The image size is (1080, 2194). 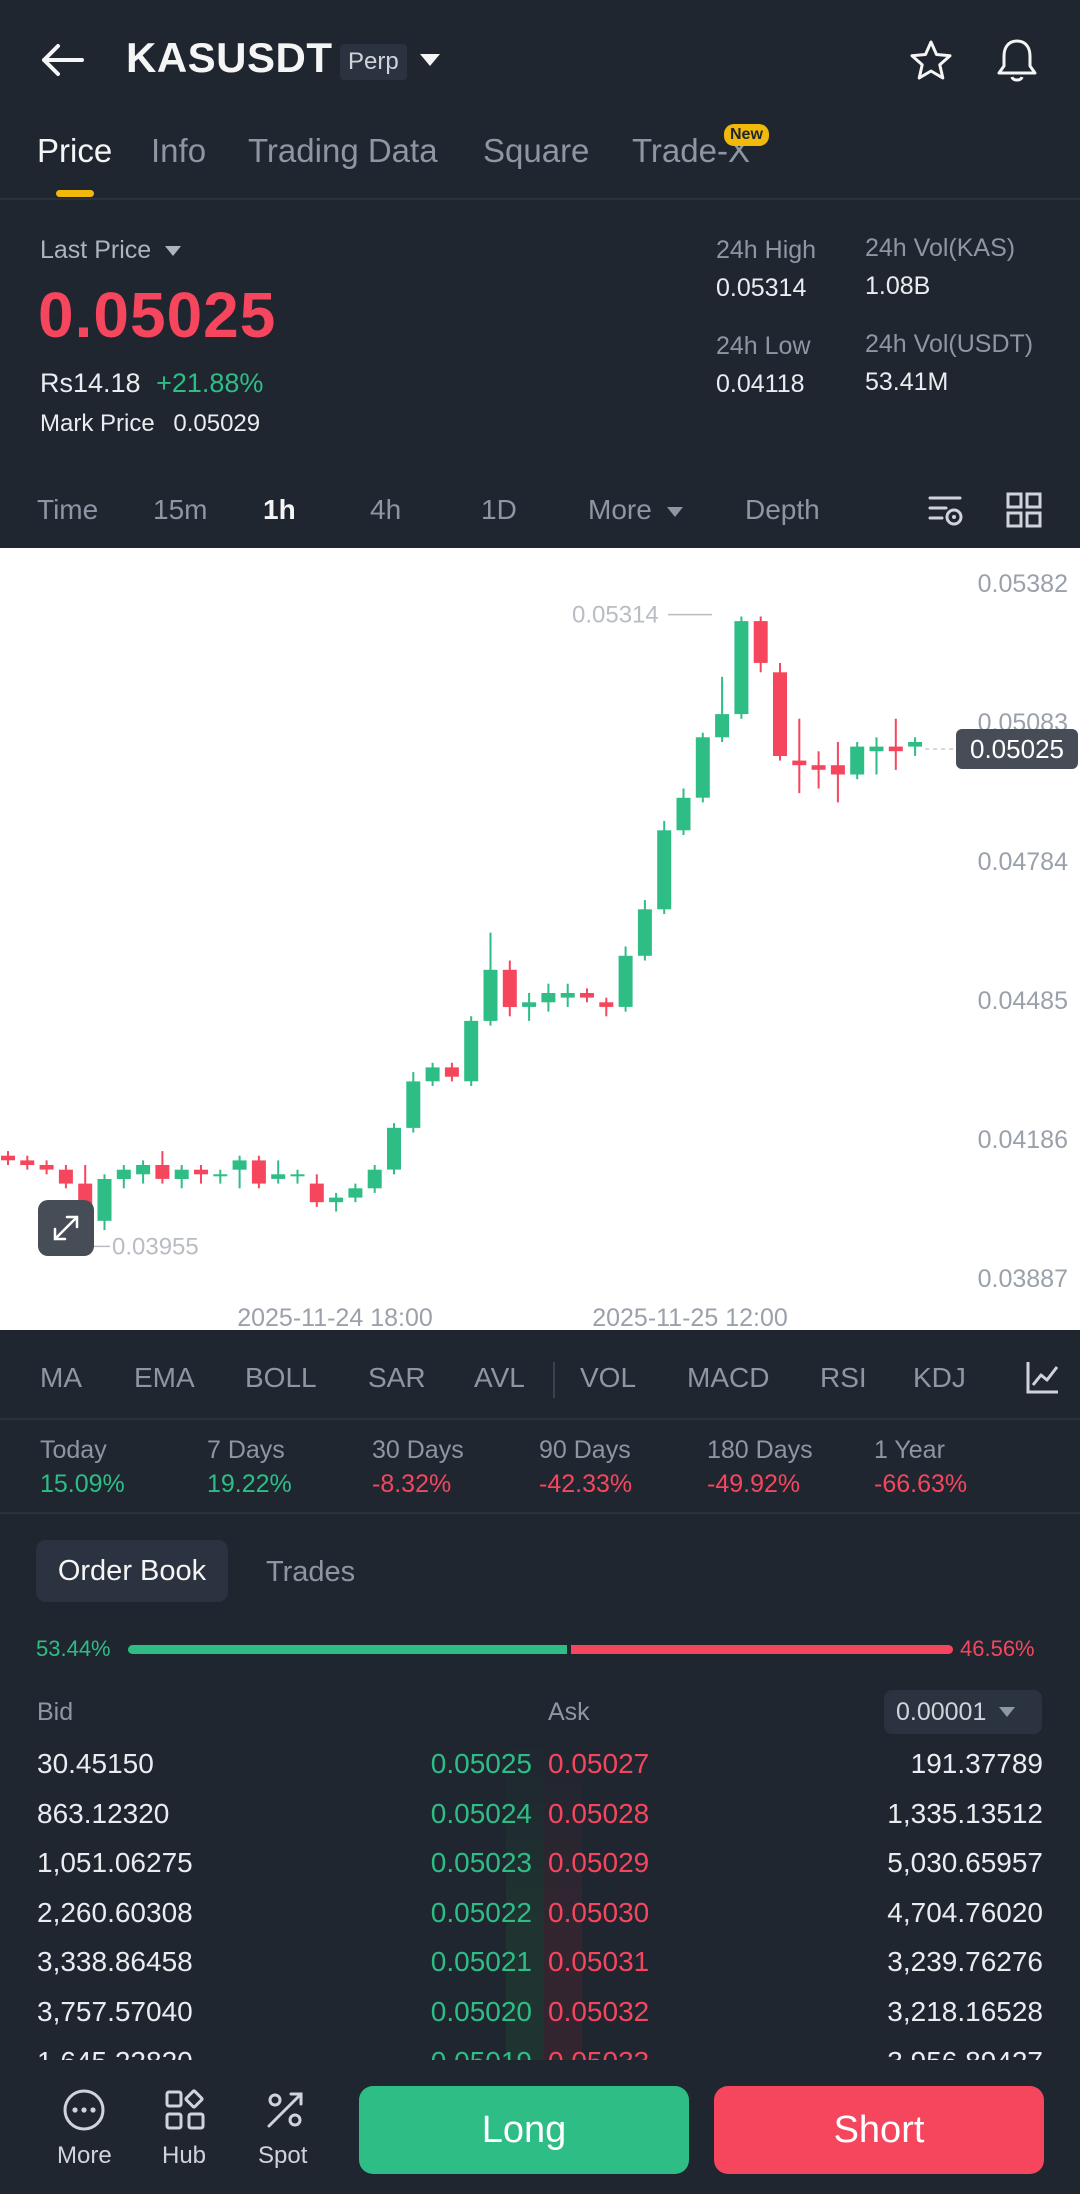 What do you see at coordinates (283, 2155) in the screenshot?
I see `nav-spot-label: Spot` at bounding box center [283, 2155].